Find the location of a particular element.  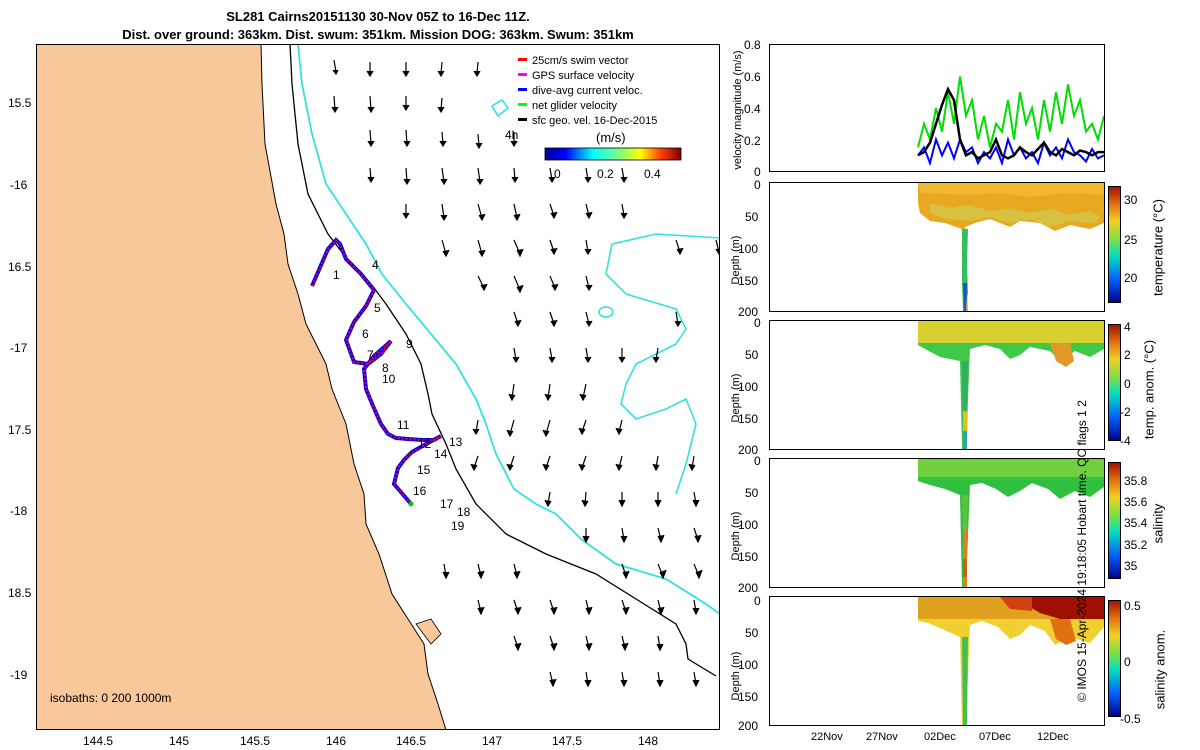

temp-cb-tick: 20 is located at coordinates (1131, 278).